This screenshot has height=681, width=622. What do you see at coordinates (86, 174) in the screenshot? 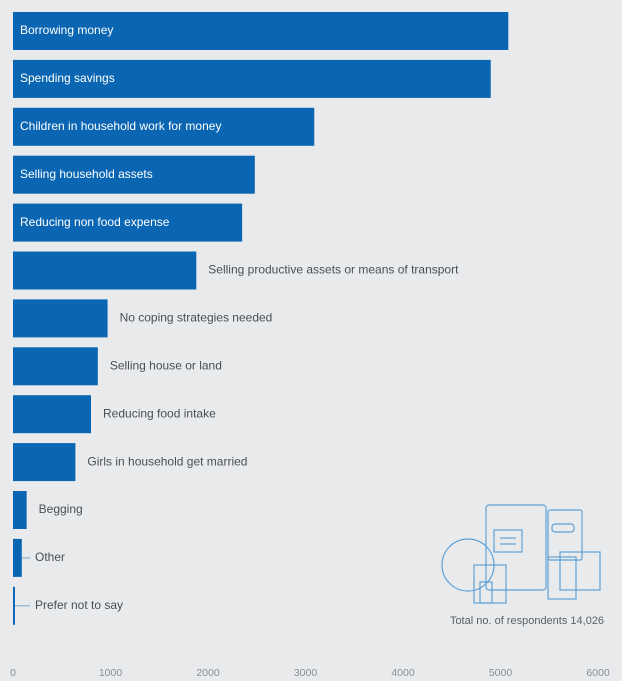
I see `bar-label: Selling household assets` at bounding box center [86, 174].